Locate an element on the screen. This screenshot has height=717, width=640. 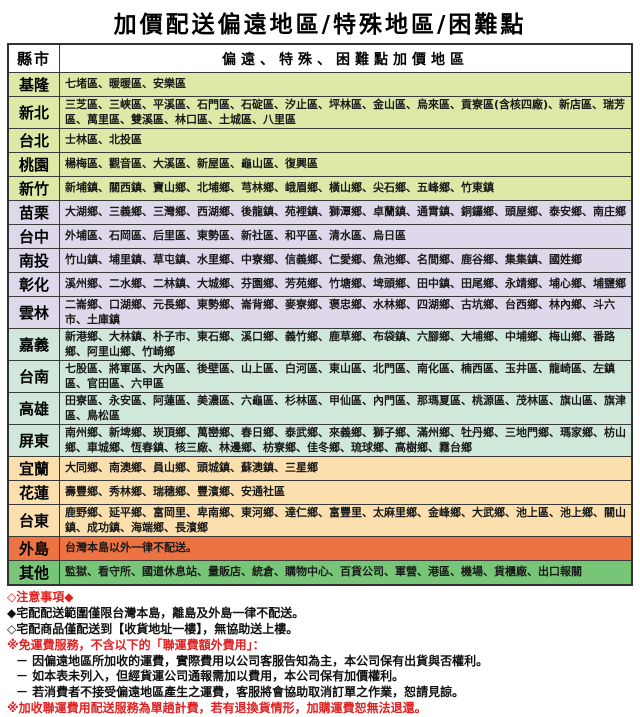
county-cell: 苗栗 is located at coordinates (33, 213).